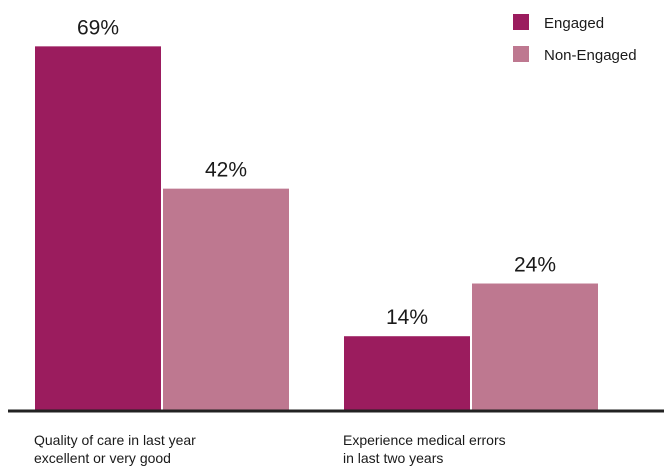  I want to click on category-label-1-line-2: excellent or very good, so click(102, 458).